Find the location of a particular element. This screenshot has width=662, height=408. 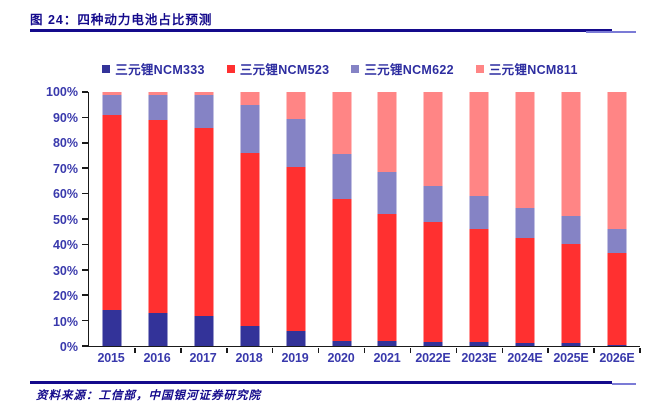

stacked-bar-2025E is located at coordinates (571, 219).